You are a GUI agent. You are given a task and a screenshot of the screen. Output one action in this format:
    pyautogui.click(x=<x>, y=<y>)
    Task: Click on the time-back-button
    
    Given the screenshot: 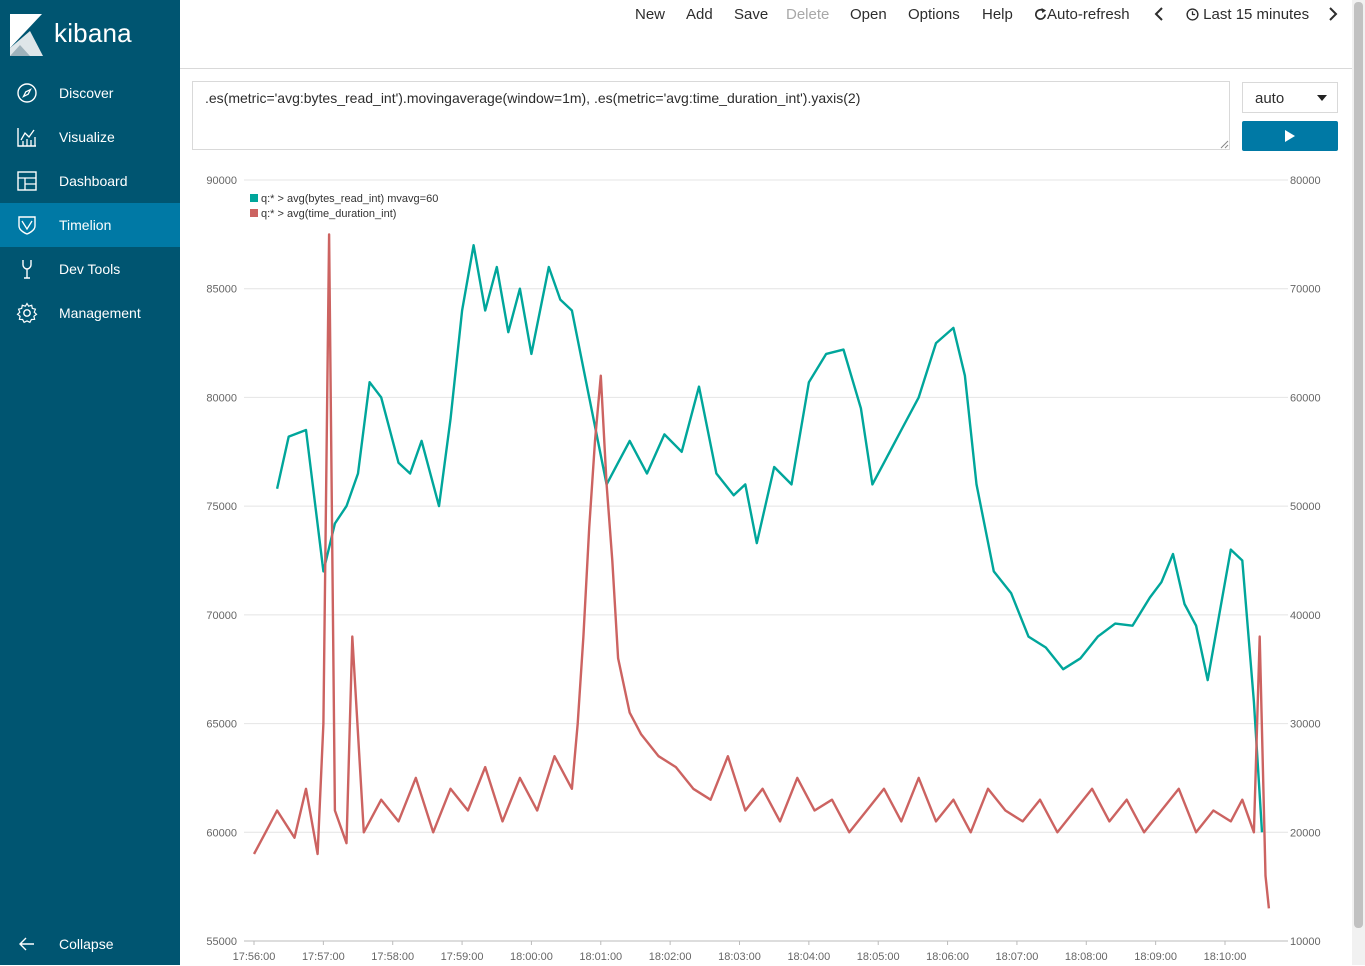 What is the action you would take?
    pyautogui.click(x=1159, y=14)
    